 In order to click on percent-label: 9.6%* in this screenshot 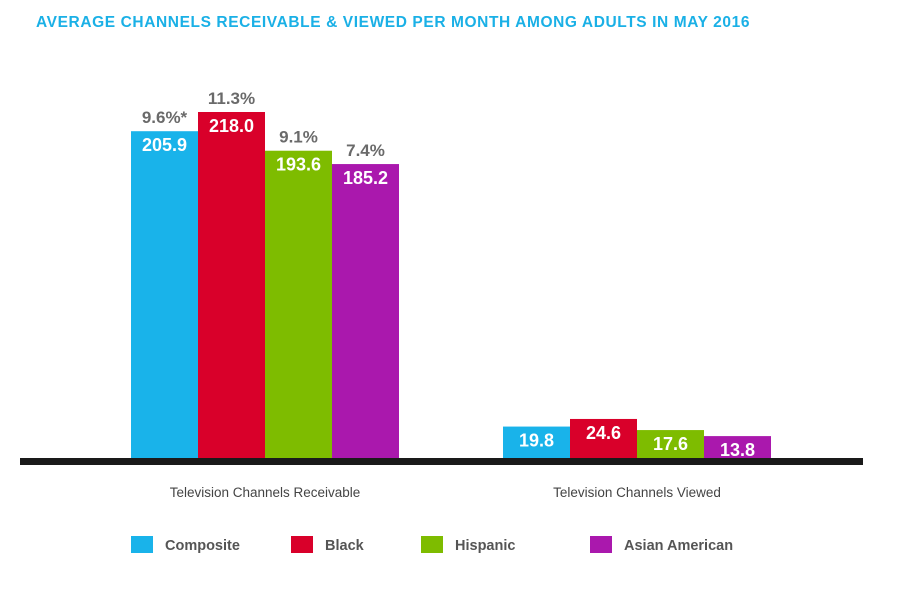, I will do `click(165, 117)`.